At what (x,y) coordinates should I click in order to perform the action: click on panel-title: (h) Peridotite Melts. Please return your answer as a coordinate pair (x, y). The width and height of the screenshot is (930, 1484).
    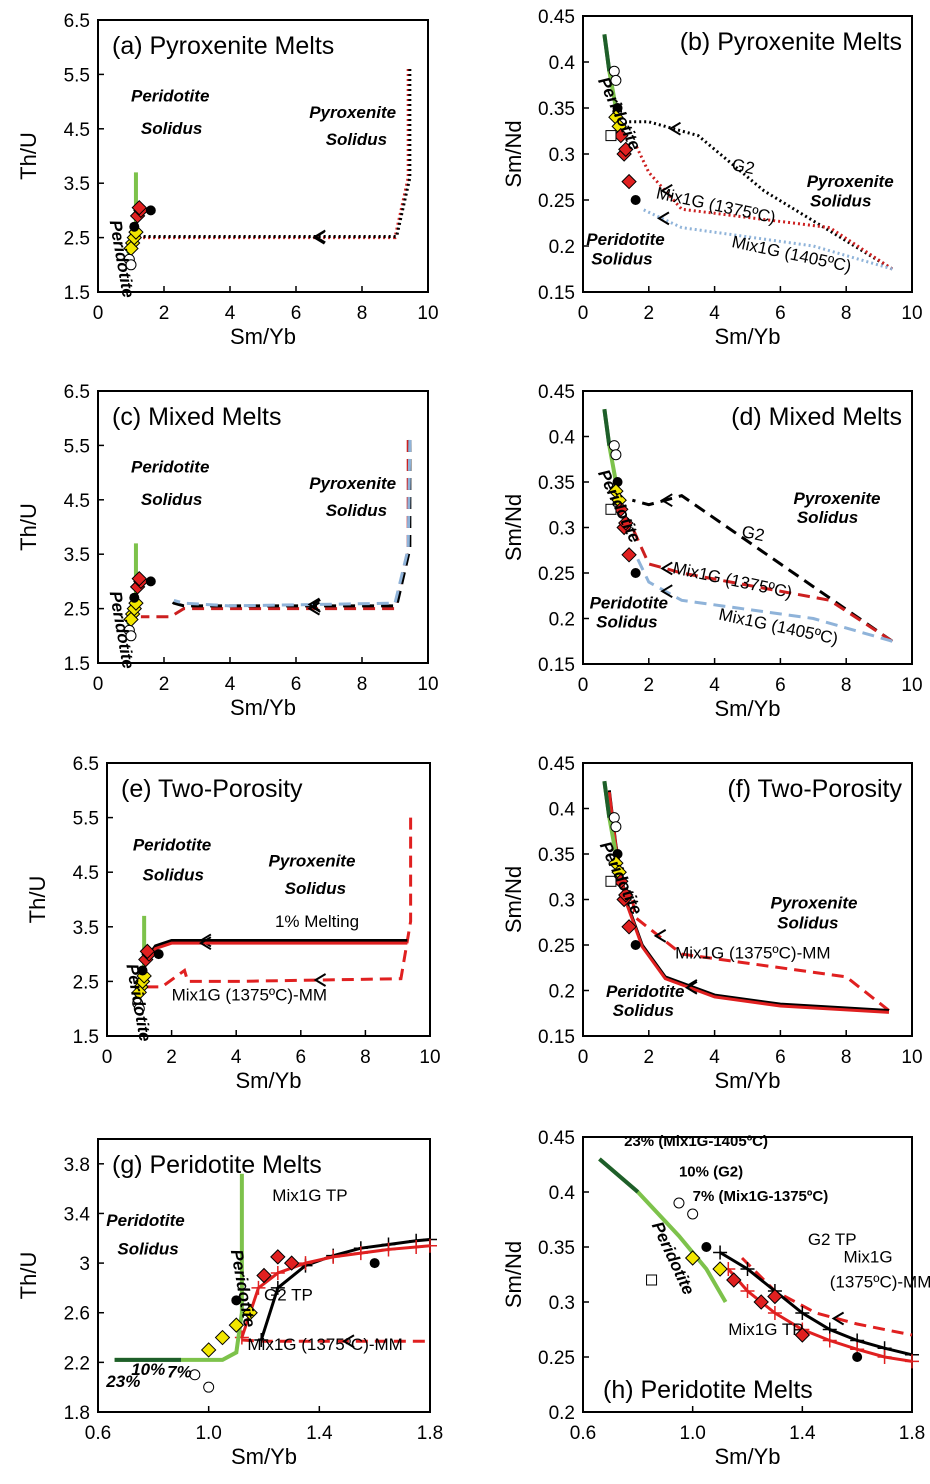
    Looking at the image, I should click on (708, 1390).